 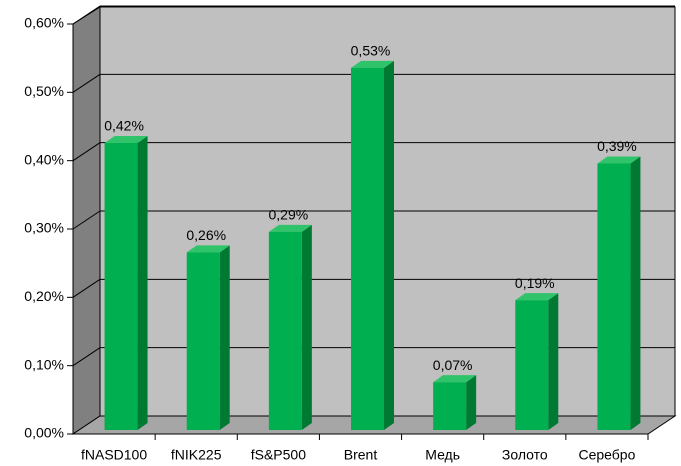 What do you see at coordinates (442, 455) in the screenshot?
I see `x-tick-label: Медь` at bounding box center [442, 455].